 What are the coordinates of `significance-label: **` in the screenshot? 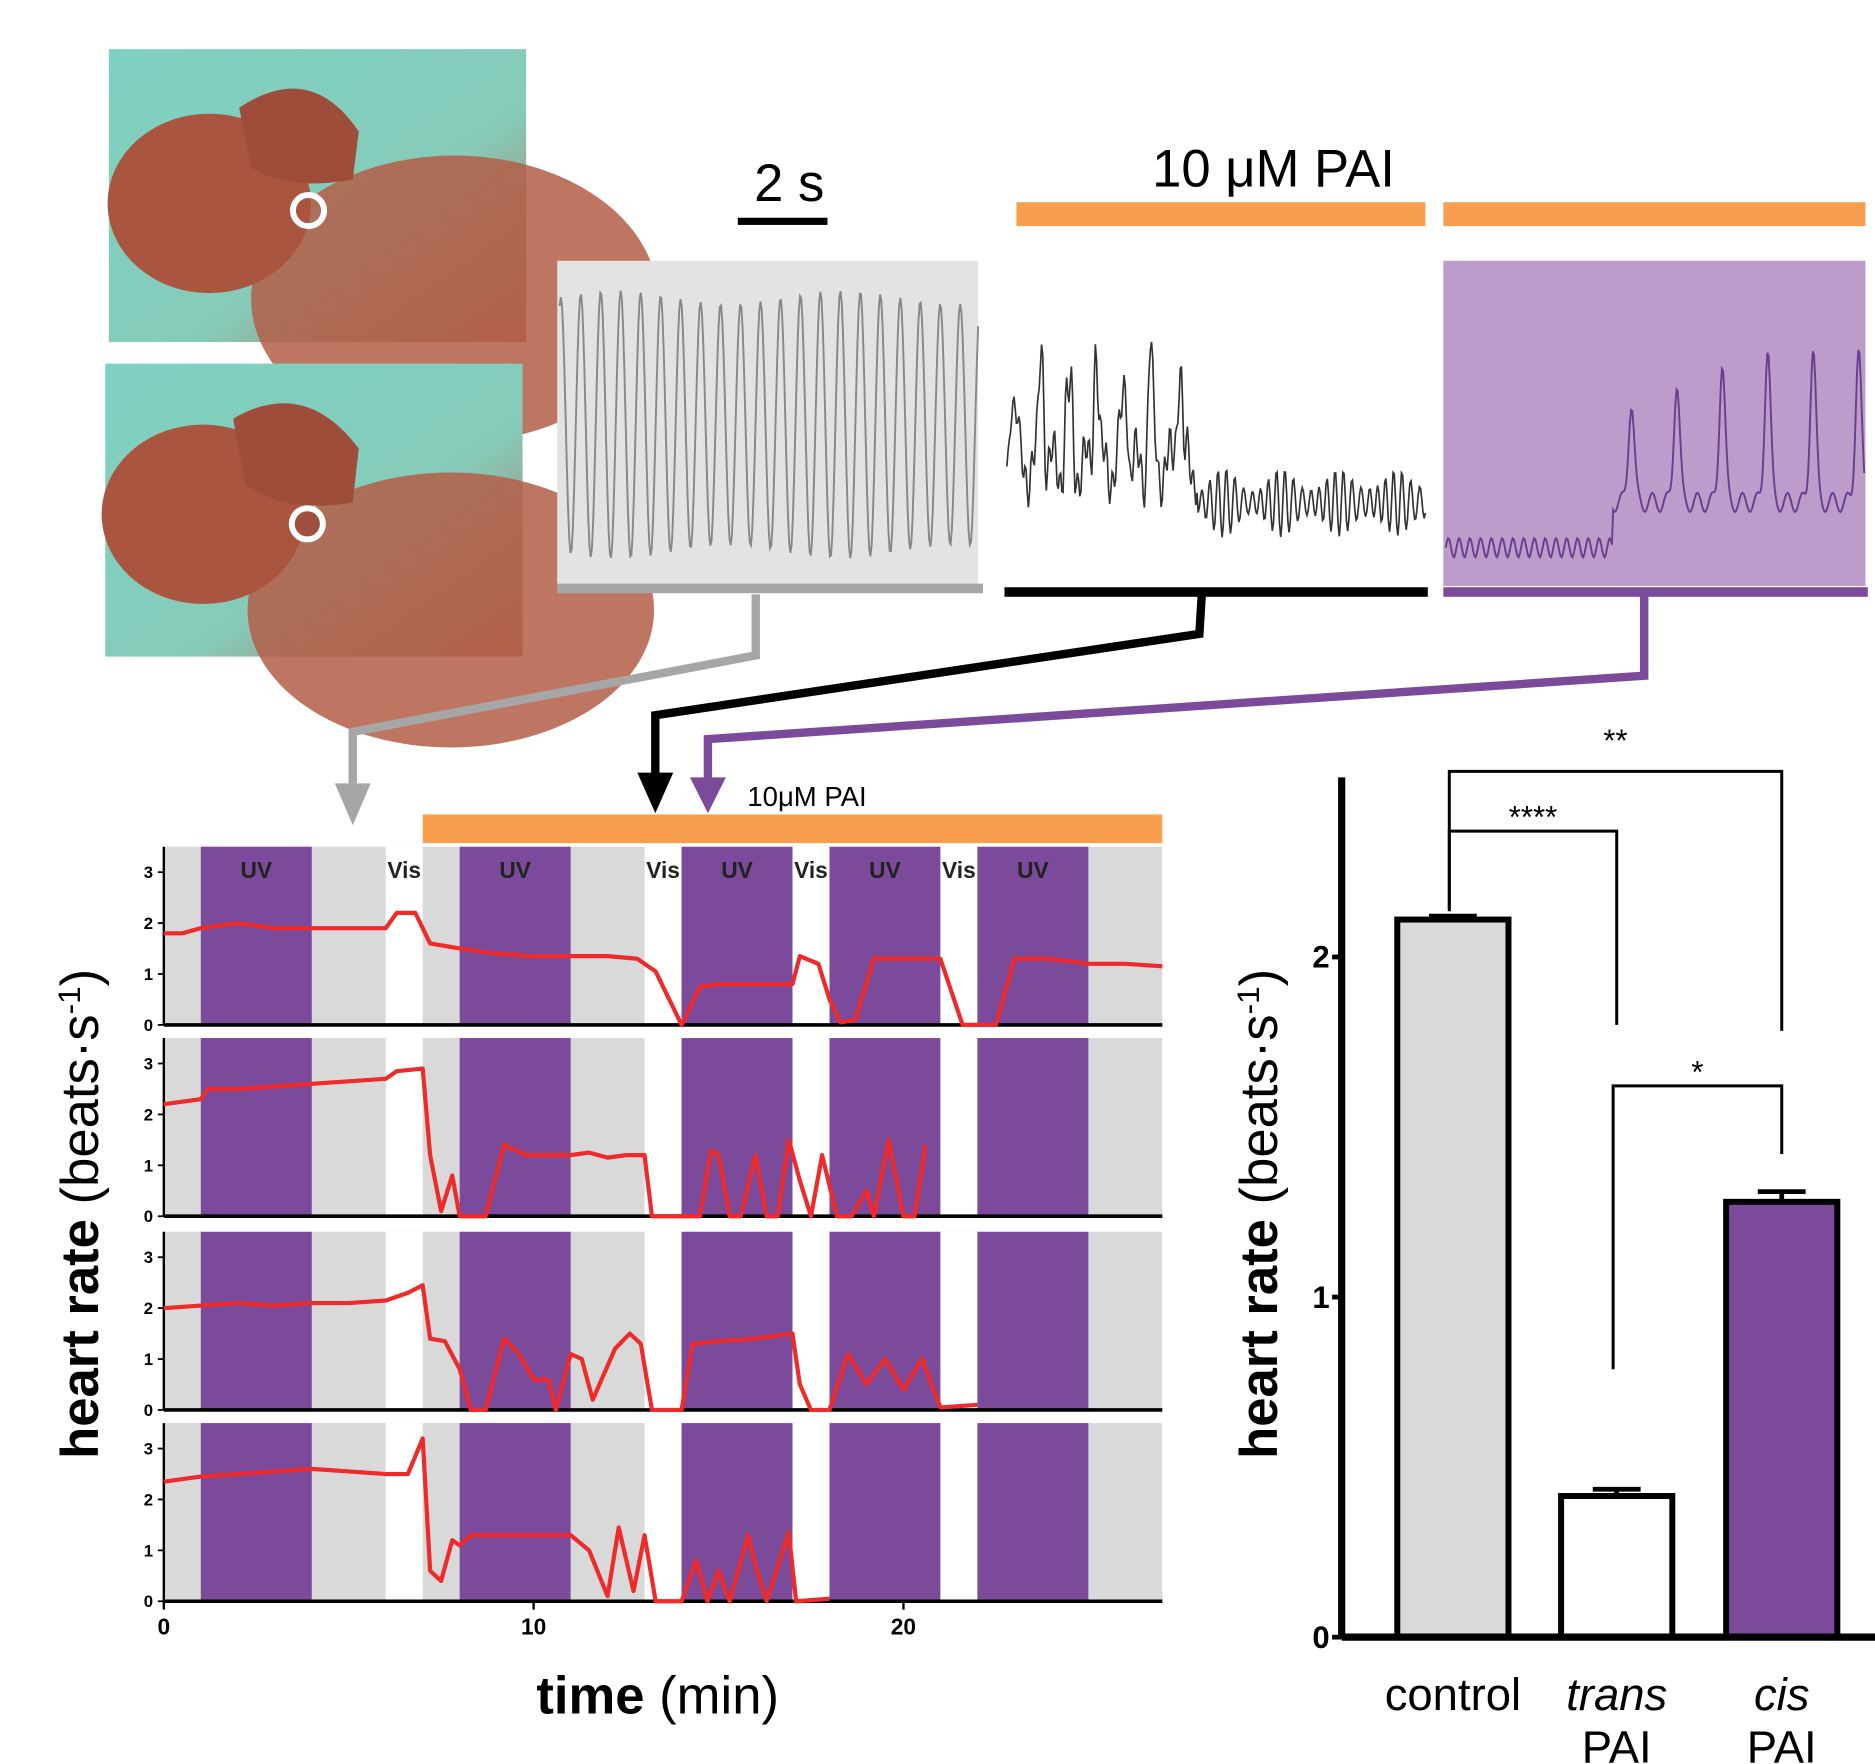 It's located at (1615, 740).